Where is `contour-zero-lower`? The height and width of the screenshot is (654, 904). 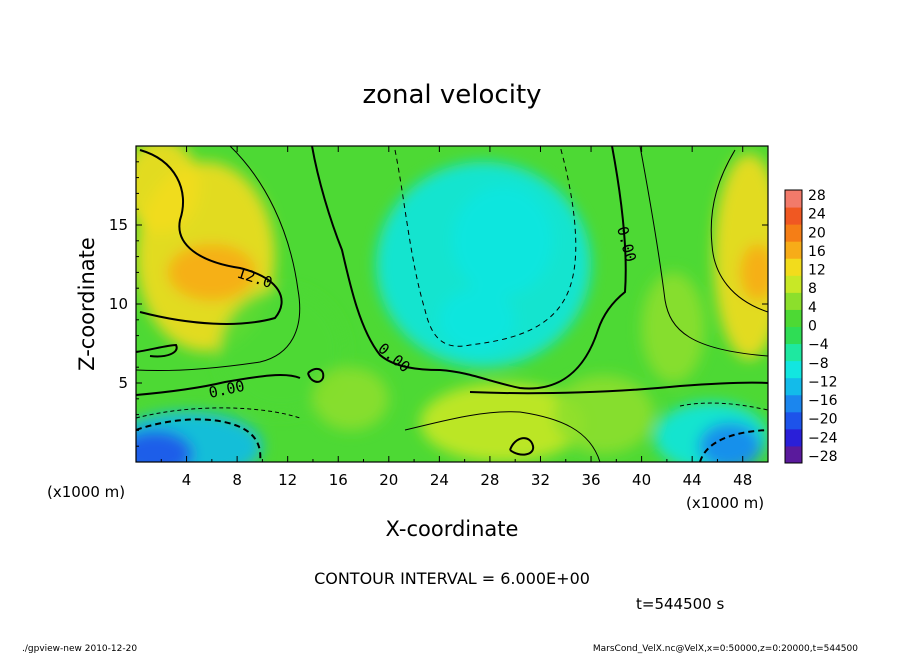
contour-zero-lower is located at coordinates (452, 385).